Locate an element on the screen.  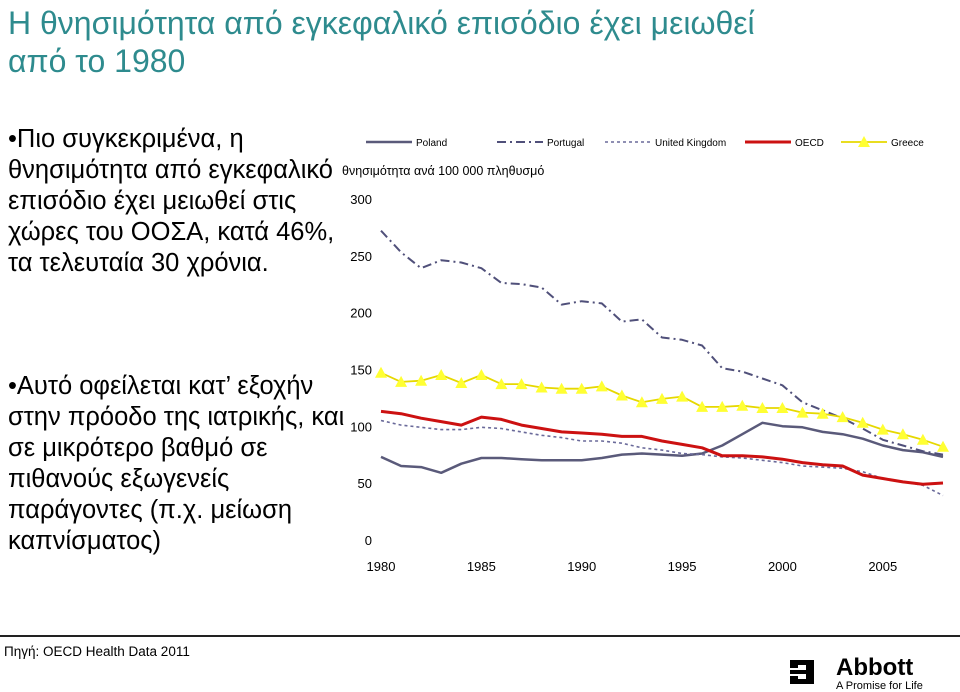
x-tick-label: 1980 is located at coordinates (381, 566).